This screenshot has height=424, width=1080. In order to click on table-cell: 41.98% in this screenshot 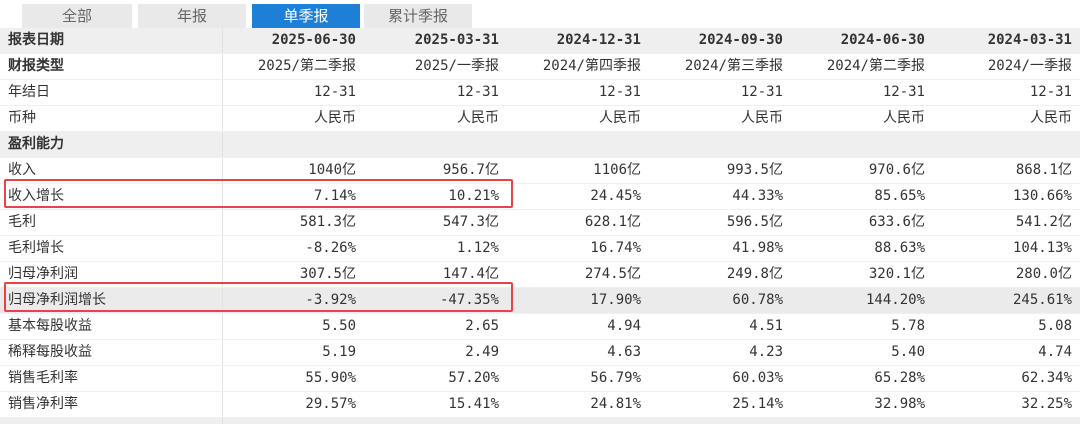, I will do `click(720, 249)`.